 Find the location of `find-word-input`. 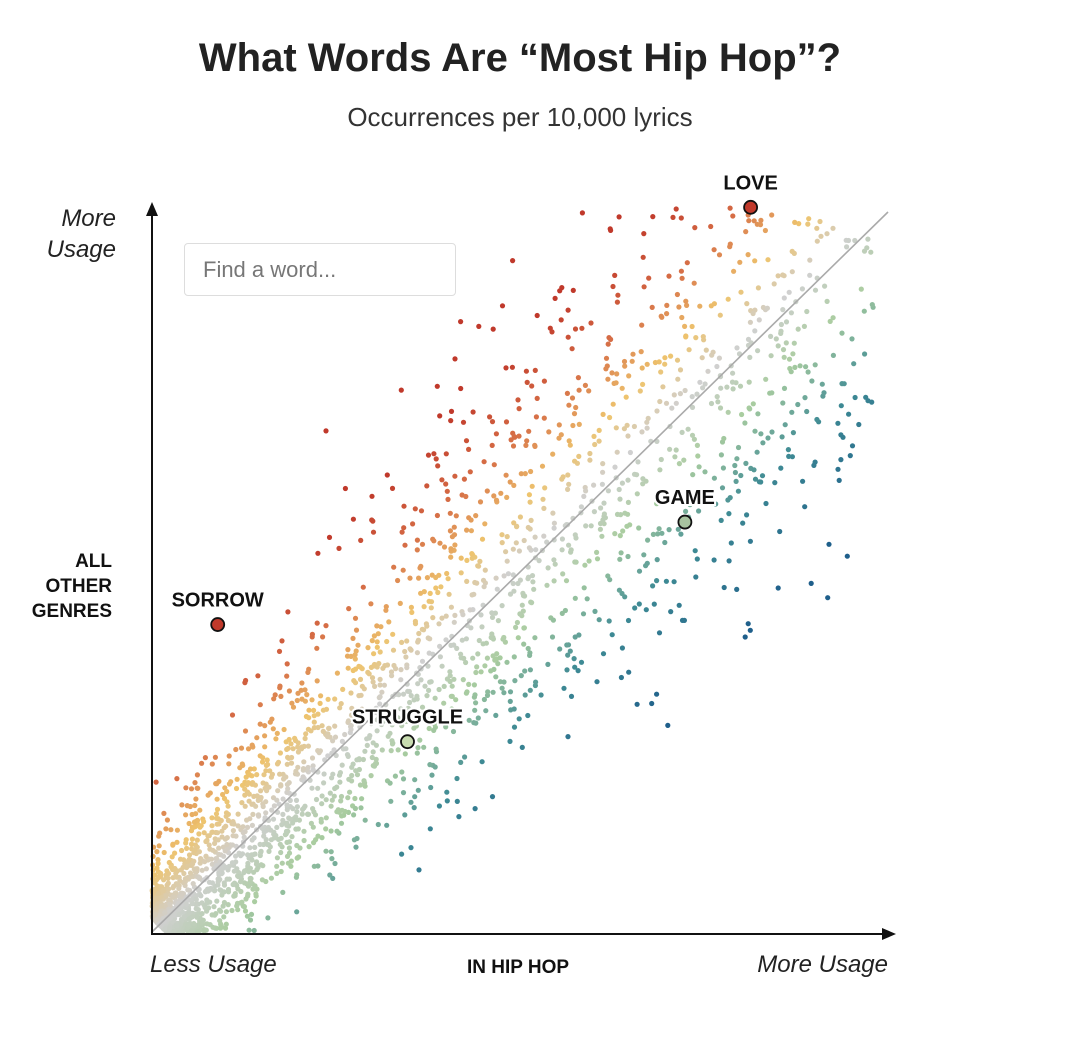

find-word-input is located at coordinates (320, 269).